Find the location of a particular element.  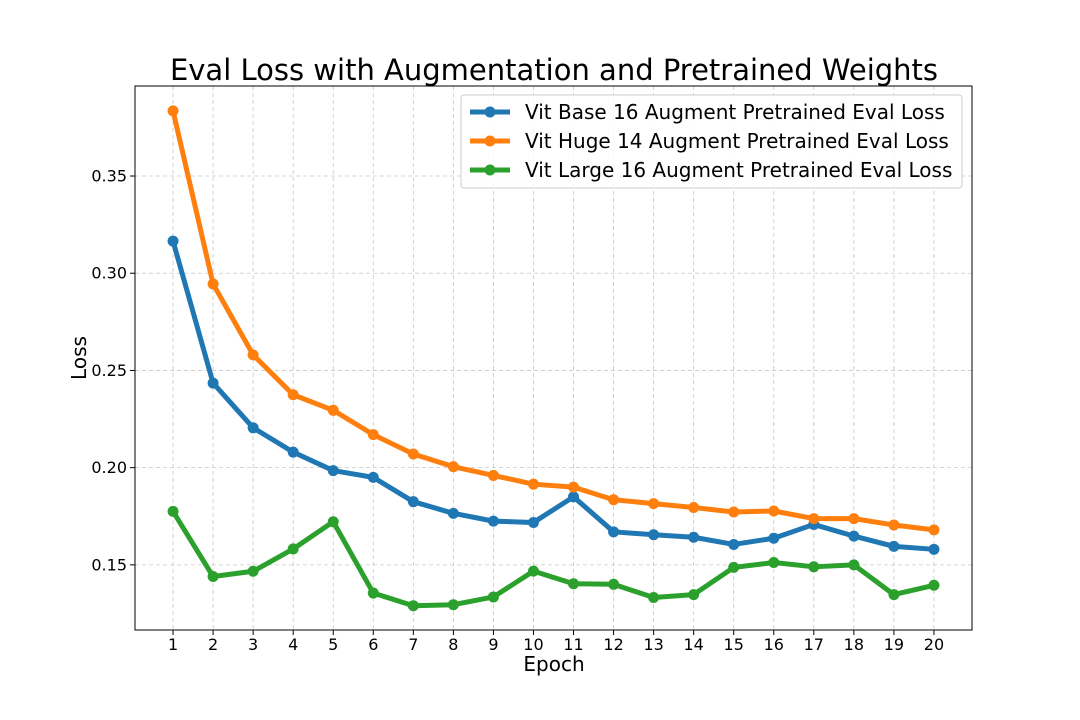

legend-box is located at coordinates (711, 141).